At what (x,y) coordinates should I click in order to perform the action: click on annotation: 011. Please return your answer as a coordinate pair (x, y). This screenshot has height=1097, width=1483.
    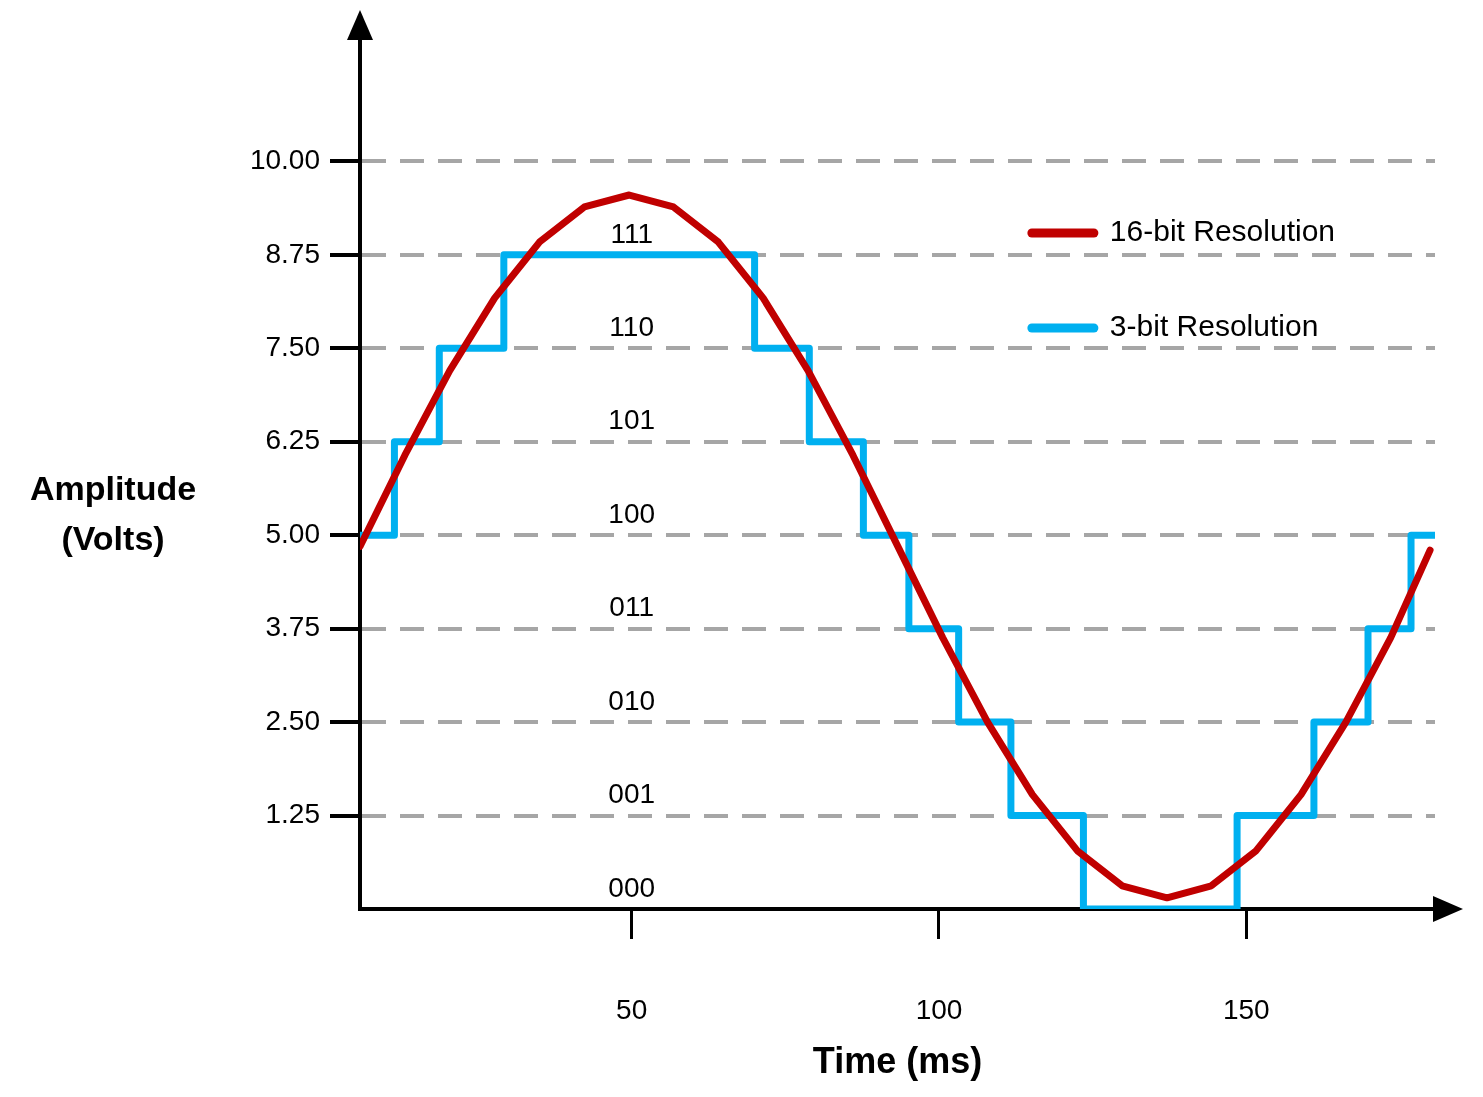
    Looking at the image, I should click on (631, 607).